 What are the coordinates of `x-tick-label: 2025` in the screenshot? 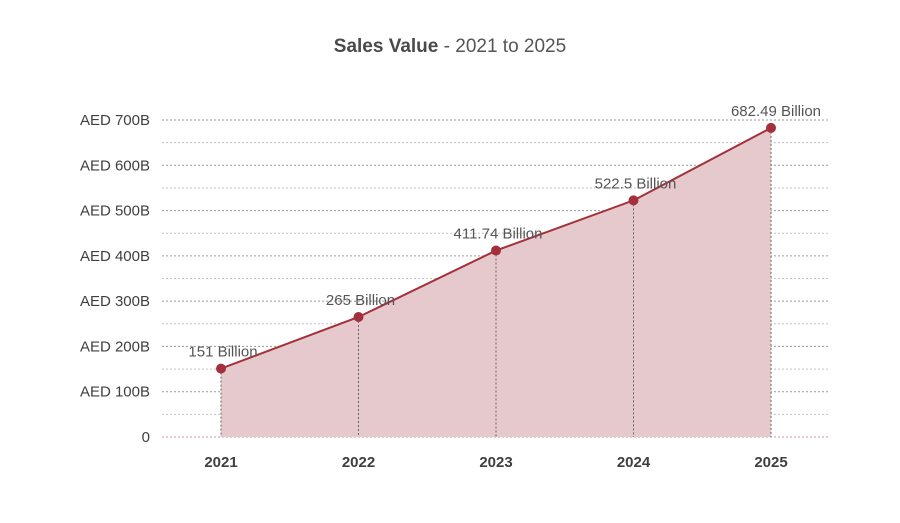 It's located at (770, 462).